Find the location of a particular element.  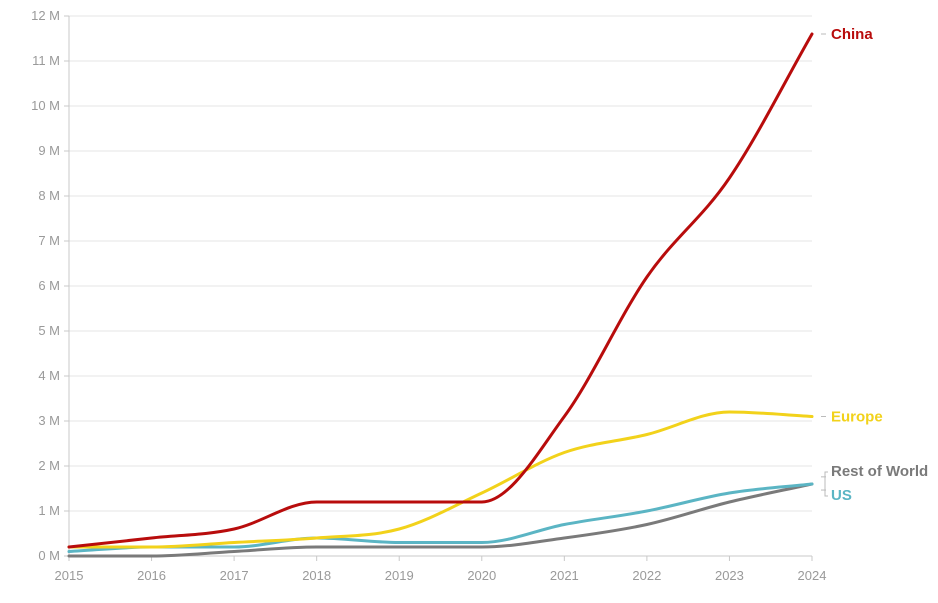

series-line-rest-of-world is located at coordinates (440, 520).